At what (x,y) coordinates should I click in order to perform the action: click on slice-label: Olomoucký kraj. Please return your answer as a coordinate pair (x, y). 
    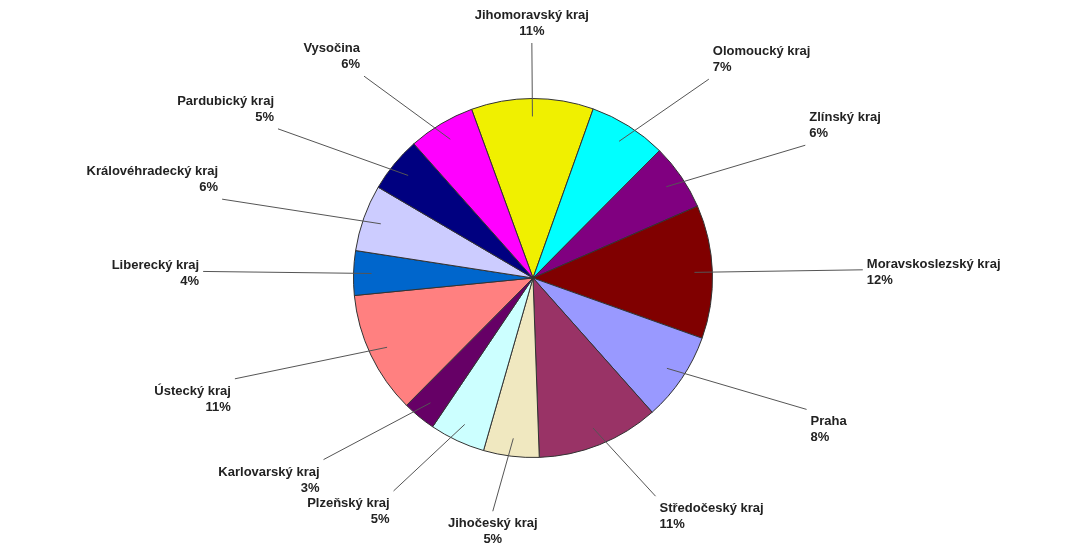
    Looking at the image, I should click on (761, 51).